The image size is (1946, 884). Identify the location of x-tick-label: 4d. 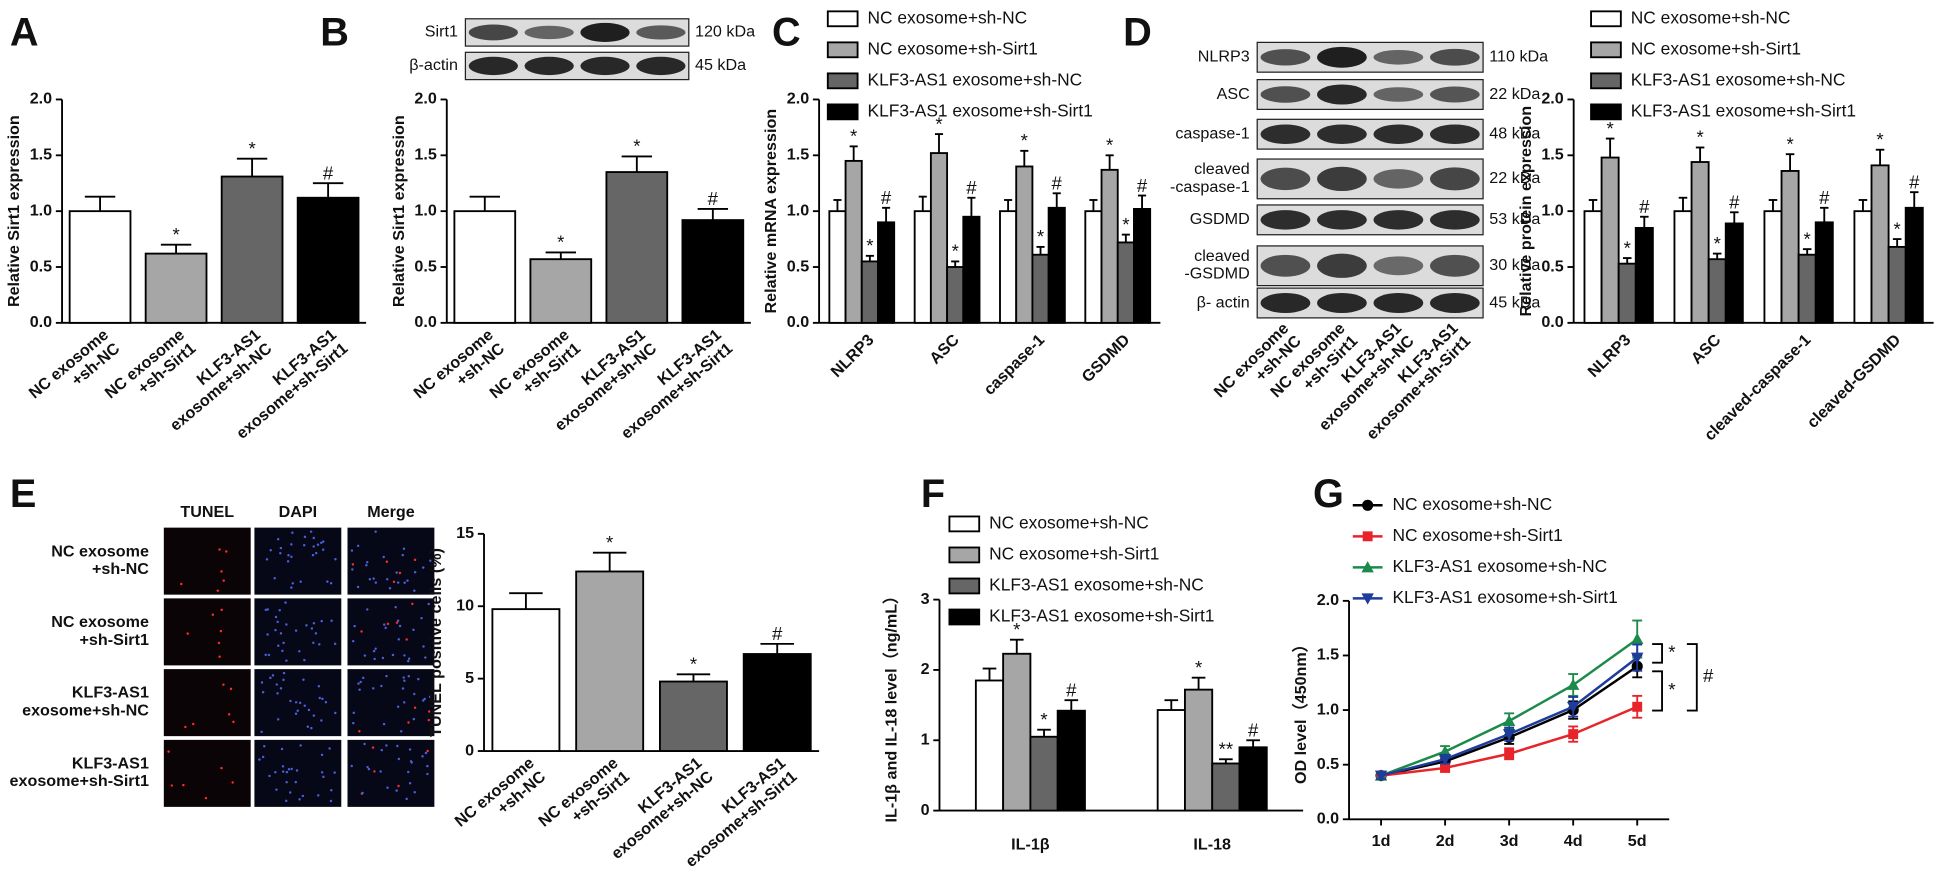
(1573, 841).